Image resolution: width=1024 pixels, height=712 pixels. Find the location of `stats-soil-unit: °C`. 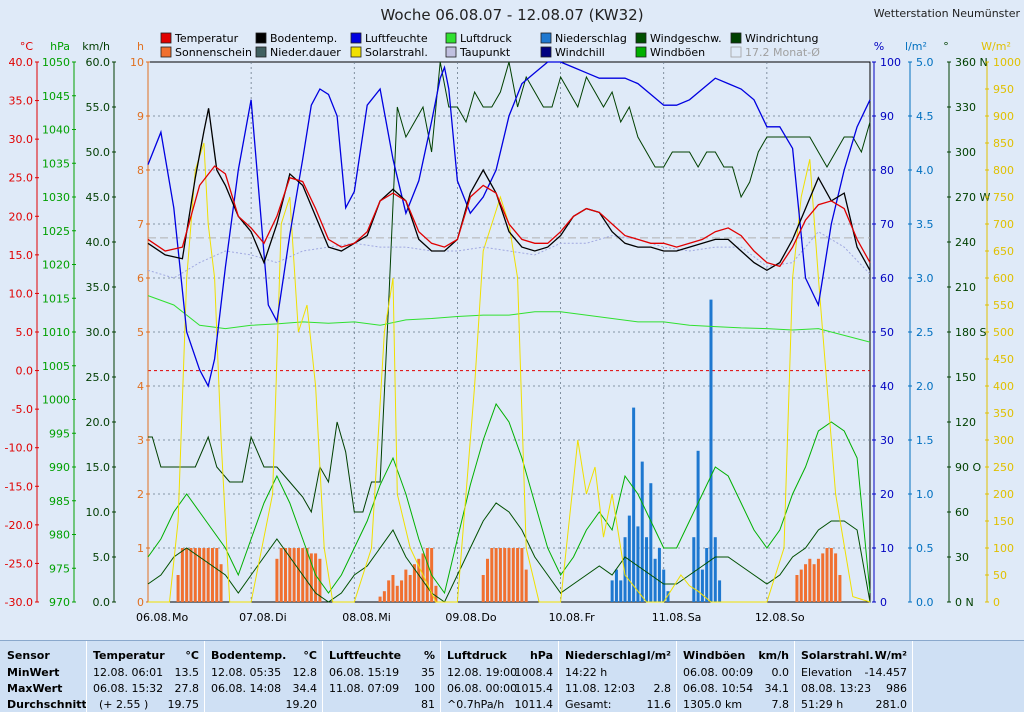

stats-soil-unit: °C is located at coordinates (310, 655).